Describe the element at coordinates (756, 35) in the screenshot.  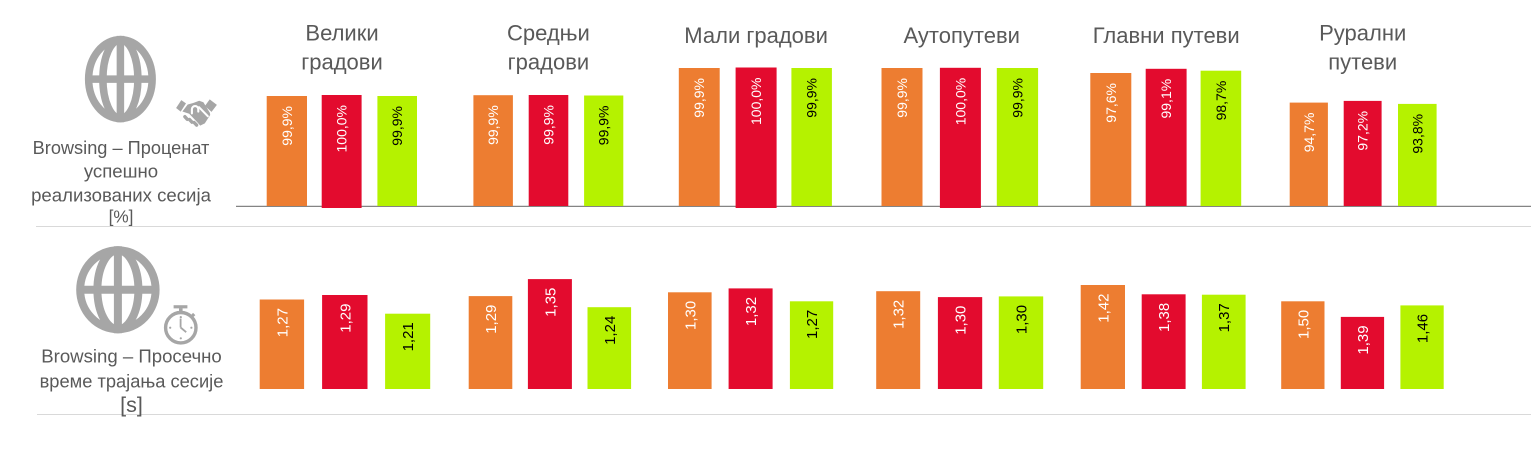
I see `svg-text: Мали градови` at that location.